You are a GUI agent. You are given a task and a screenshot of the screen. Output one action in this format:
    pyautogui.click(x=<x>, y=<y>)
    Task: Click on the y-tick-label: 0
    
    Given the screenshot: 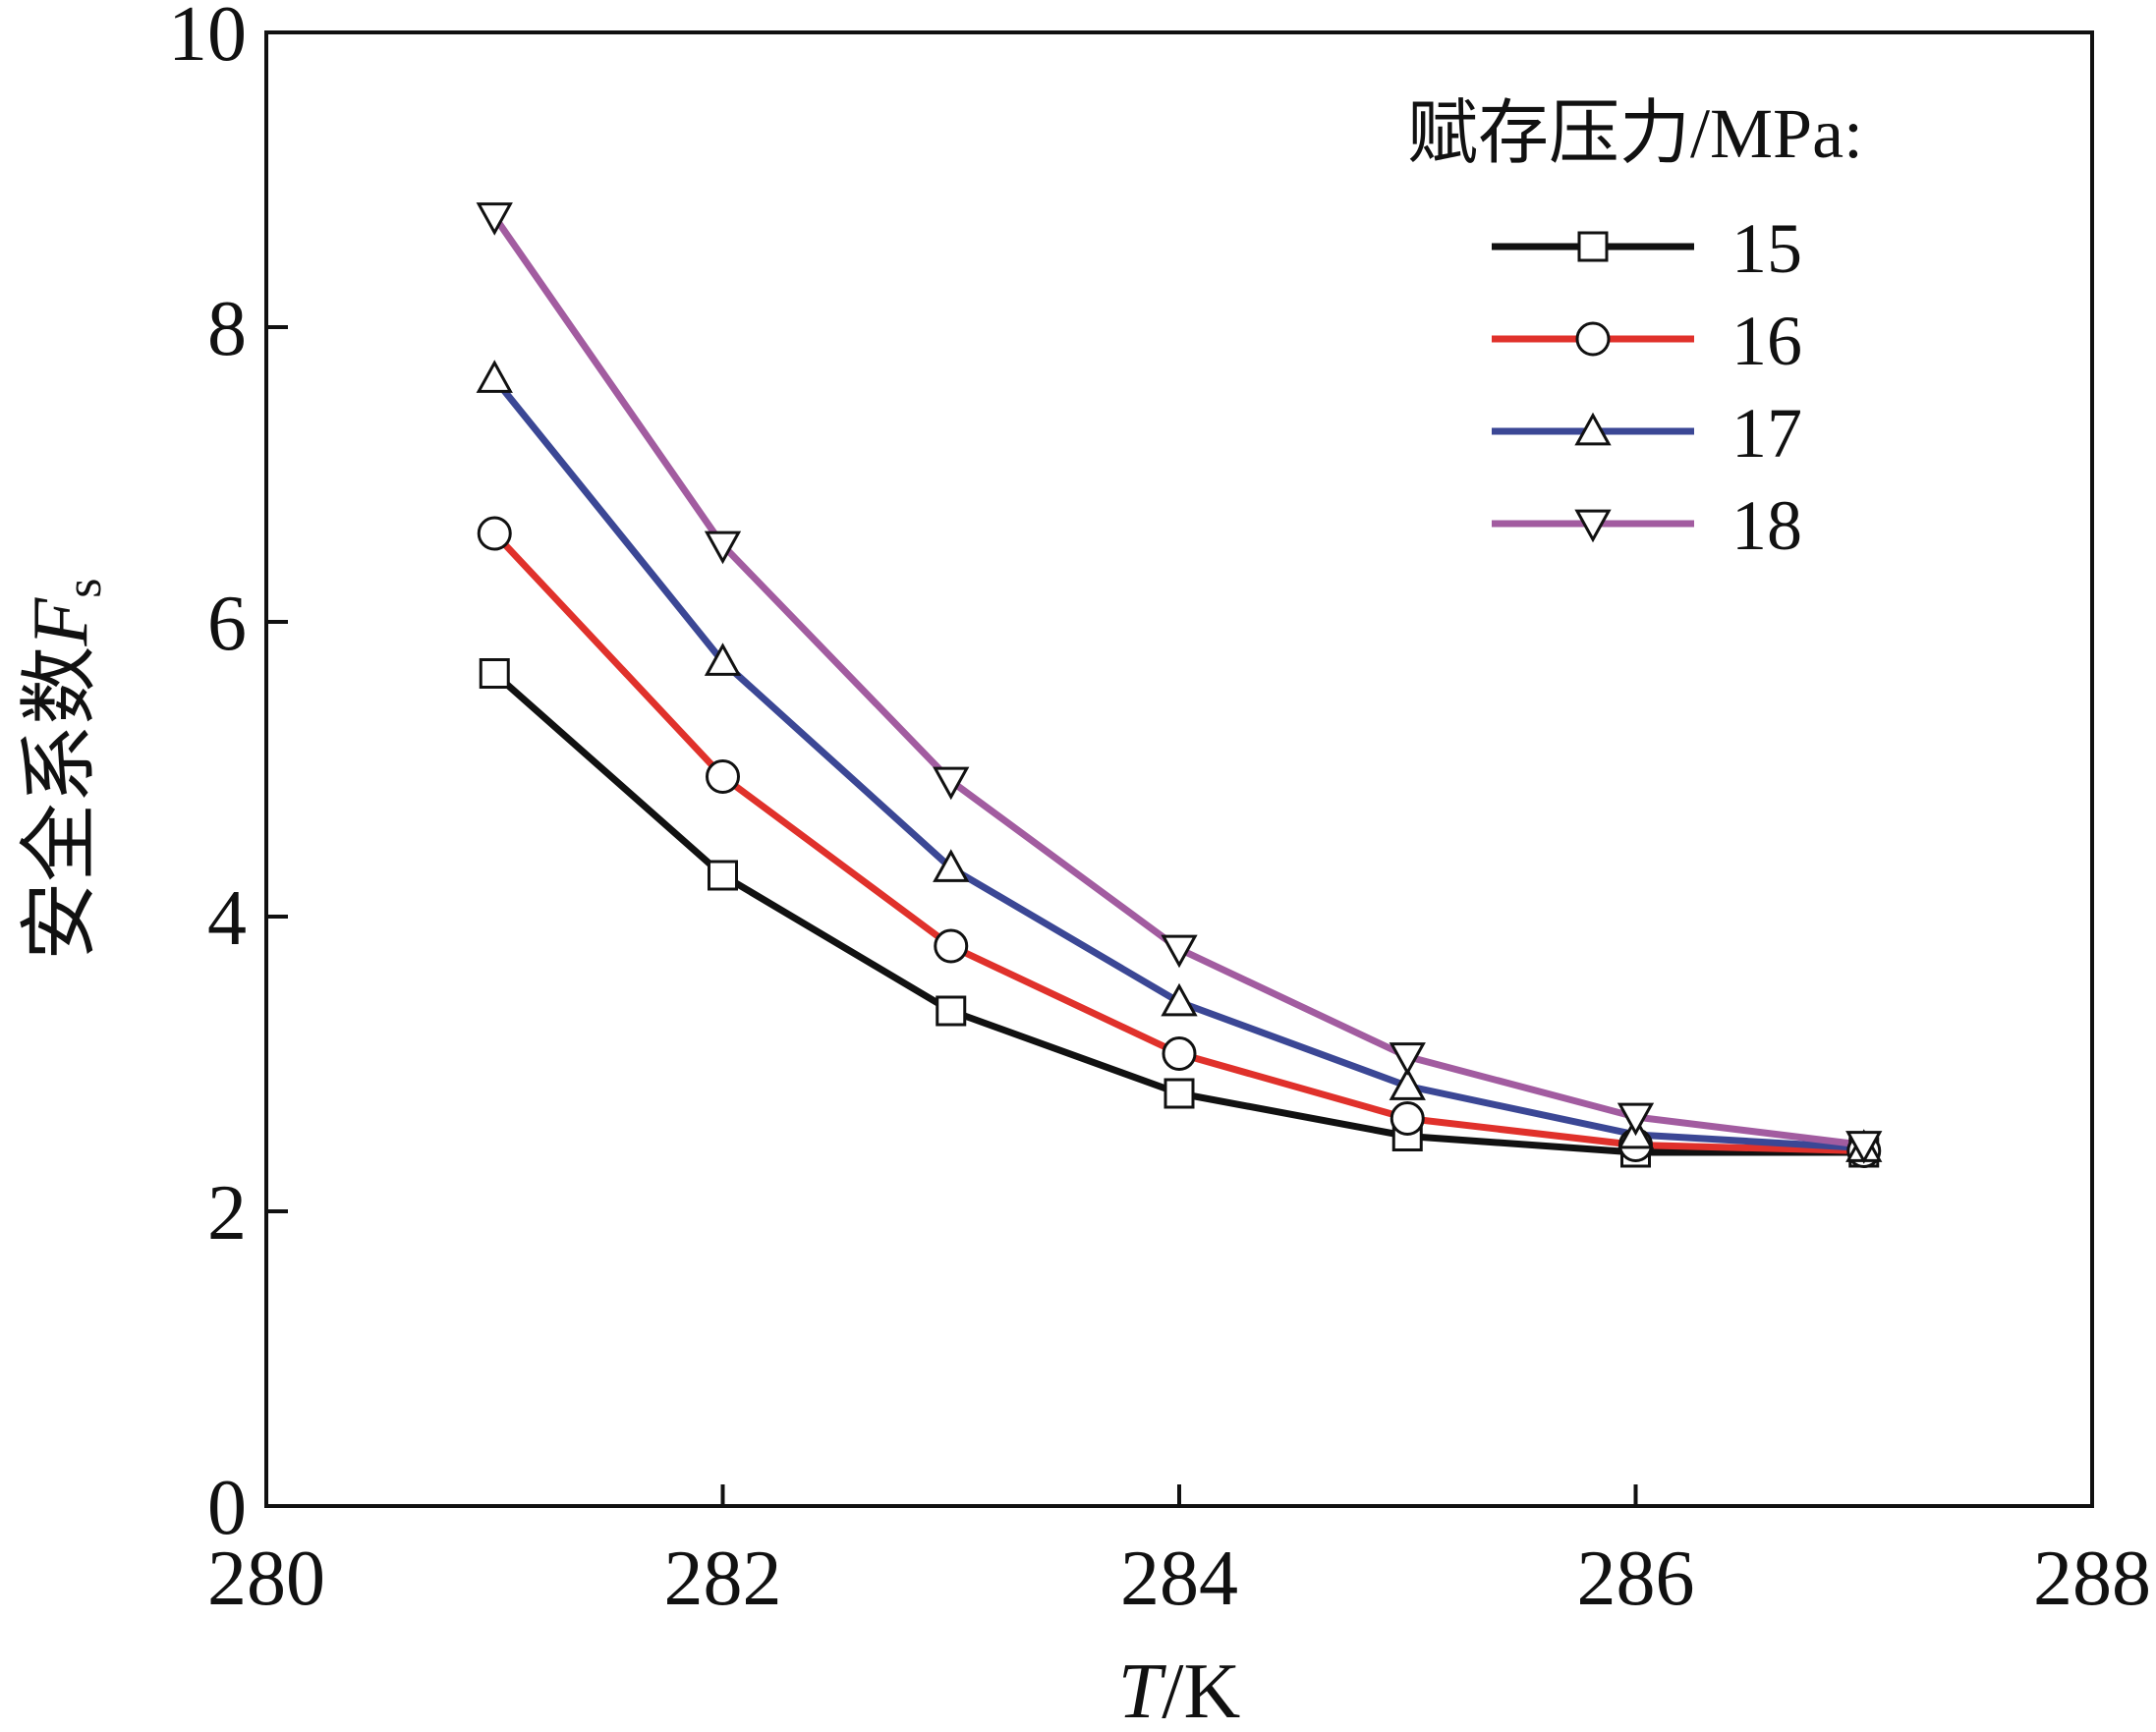 What is the action you would take?
    pyautogui.click(x=227, y=1508)
    